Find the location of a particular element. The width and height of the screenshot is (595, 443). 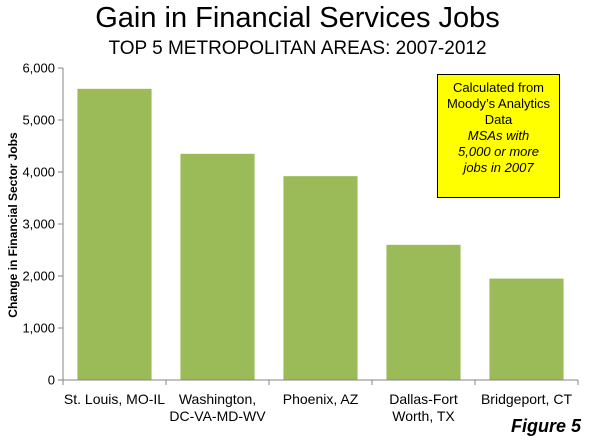

y-tick-label: 5,000 is located at coordinates (38, 120).